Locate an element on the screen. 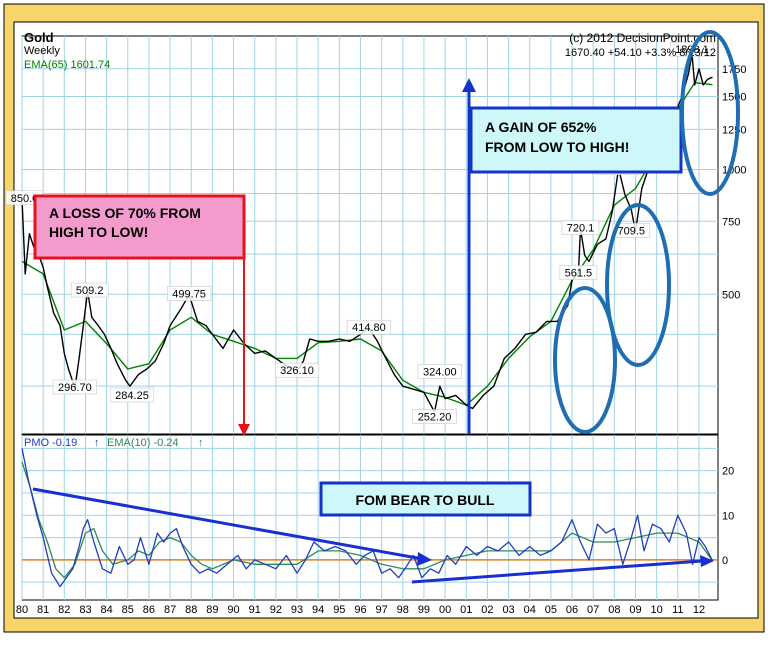  x-tick-label: 11 is located at coordinates (677, 610).